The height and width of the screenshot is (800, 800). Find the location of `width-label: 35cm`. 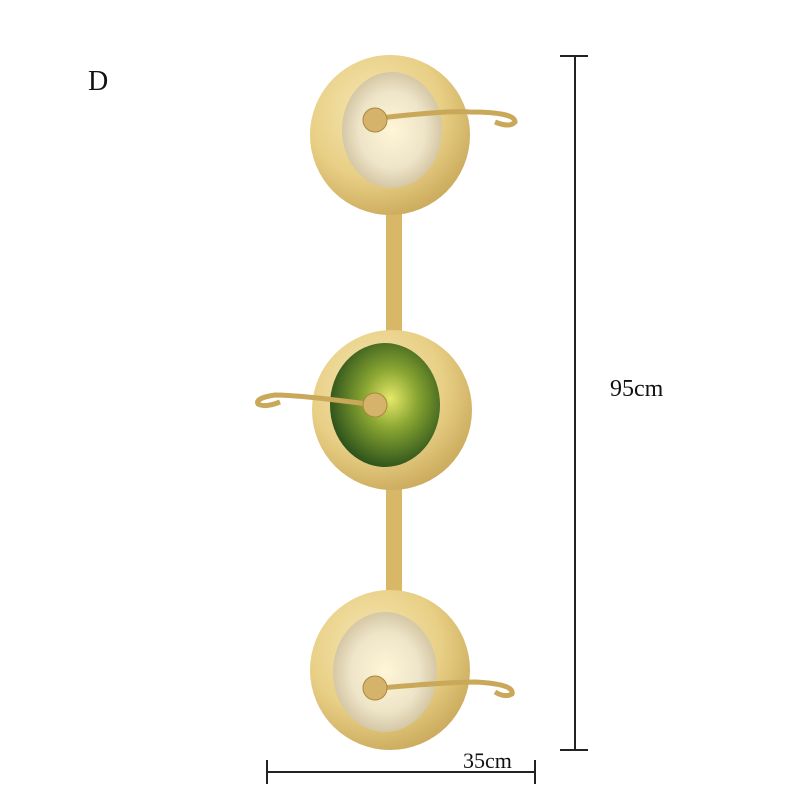

width-label: 35cm is located at coordinates (487, 760).